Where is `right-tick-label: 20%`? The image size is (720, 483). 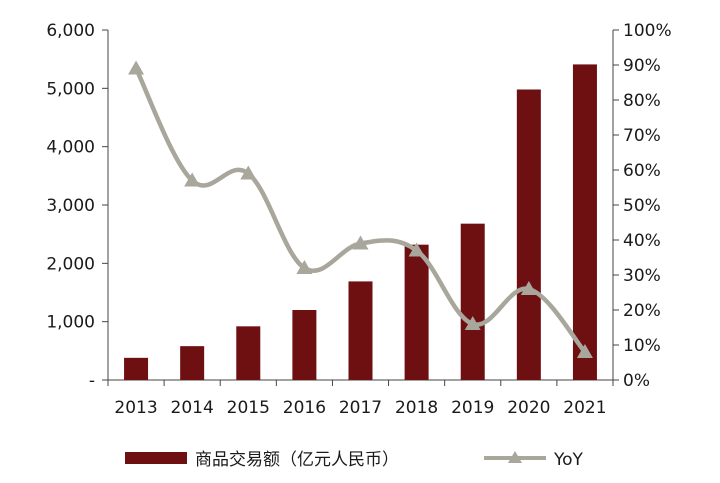 right-tick-label: 20% is located at coordinates (642, 311).